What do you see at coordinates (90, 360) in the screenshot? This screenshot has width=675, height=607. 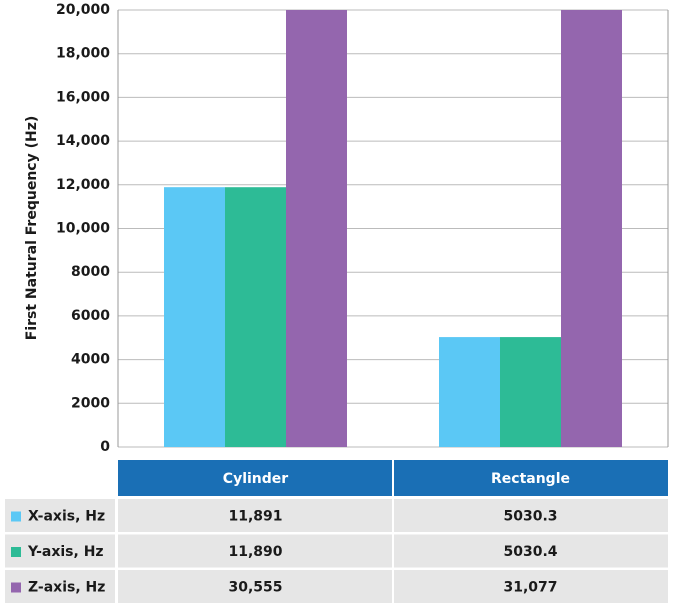 I see `y-tick-label: 4000` at bounding box center [90, 360].